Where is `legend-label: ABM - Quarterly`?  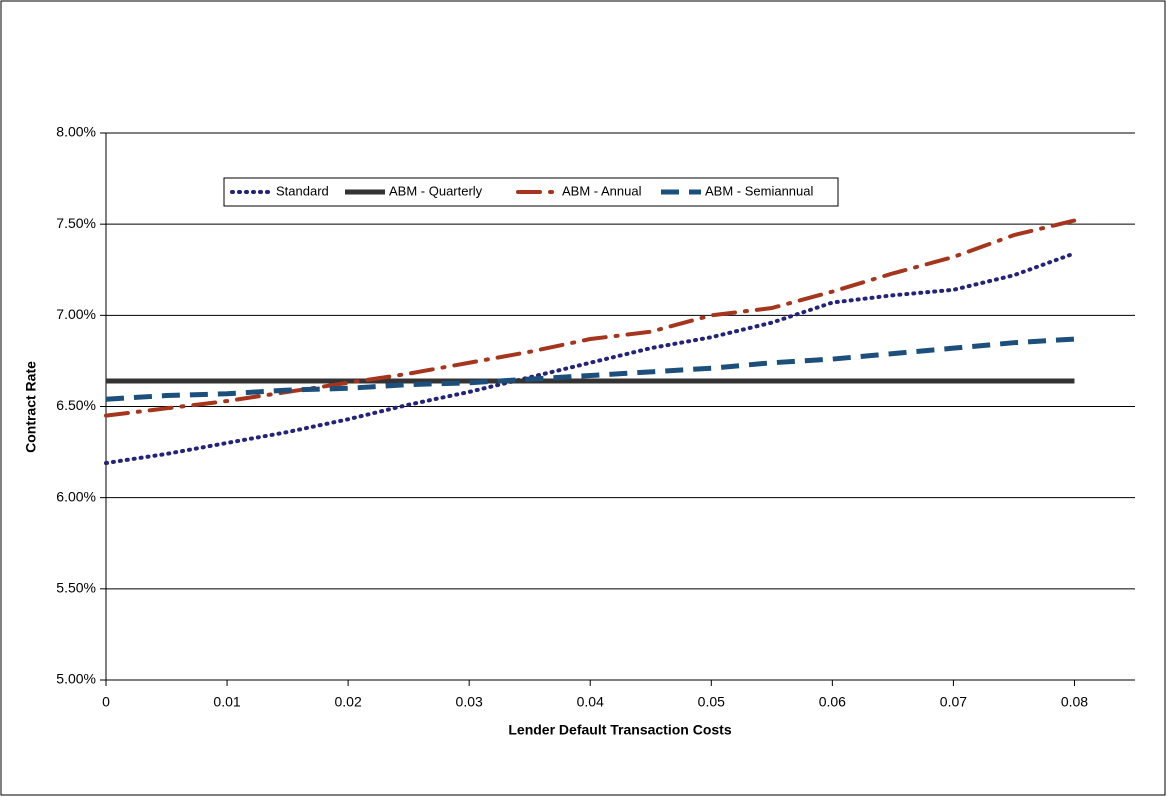
legend-label: ABM - Quarterly is located at coordinates (436, 190).